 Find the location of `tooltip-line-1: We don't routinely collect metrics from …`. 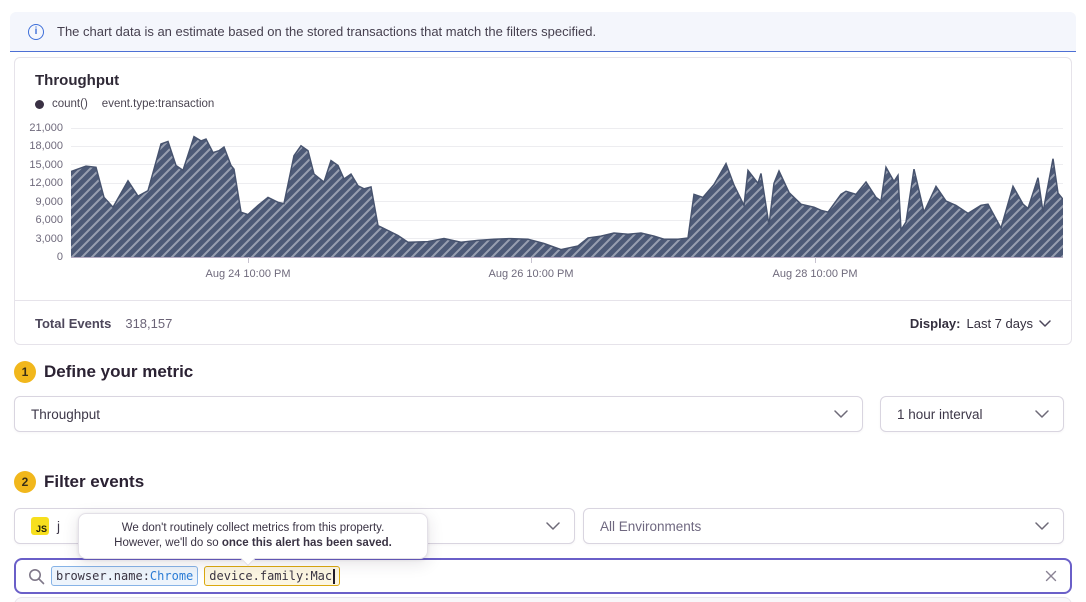

tooltip-line-1: We don't routinely collect metrics from … is located at coordinates (253, 528).